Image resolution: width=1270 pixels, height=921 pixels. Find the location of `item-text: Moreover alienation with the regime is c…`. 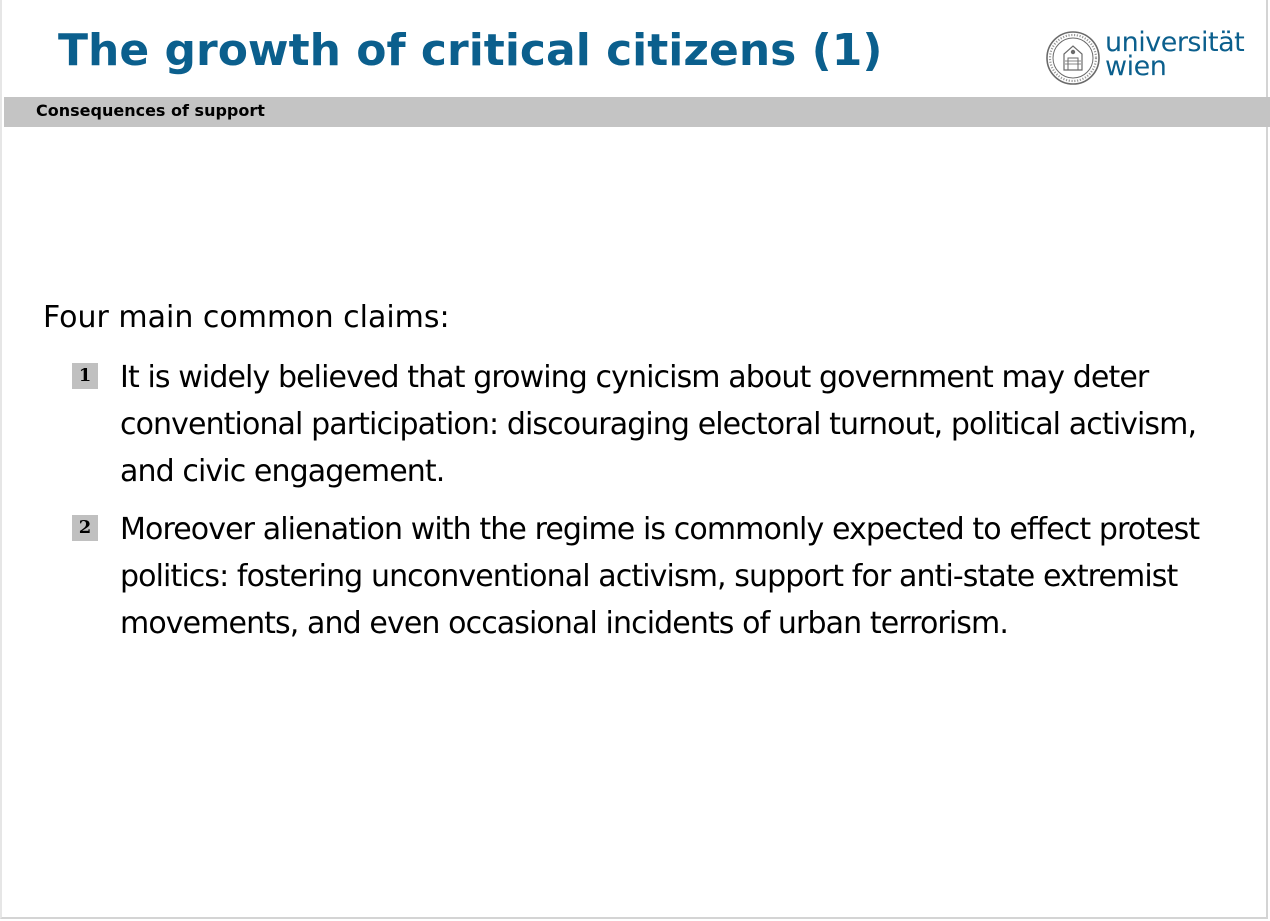

item-text: Moreover alienation with the regime is c… is located at coordinates (660, 576).